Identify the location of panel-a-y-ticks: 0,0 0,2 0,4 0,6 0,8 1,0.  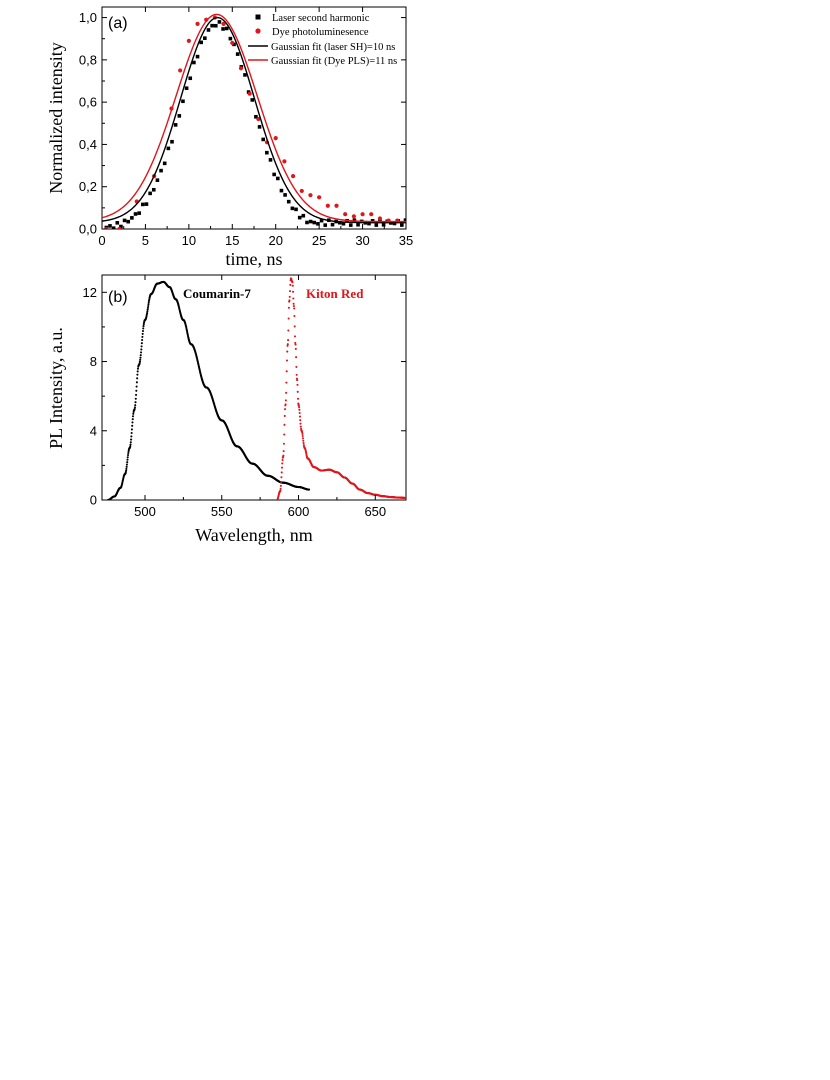
(242, 123).